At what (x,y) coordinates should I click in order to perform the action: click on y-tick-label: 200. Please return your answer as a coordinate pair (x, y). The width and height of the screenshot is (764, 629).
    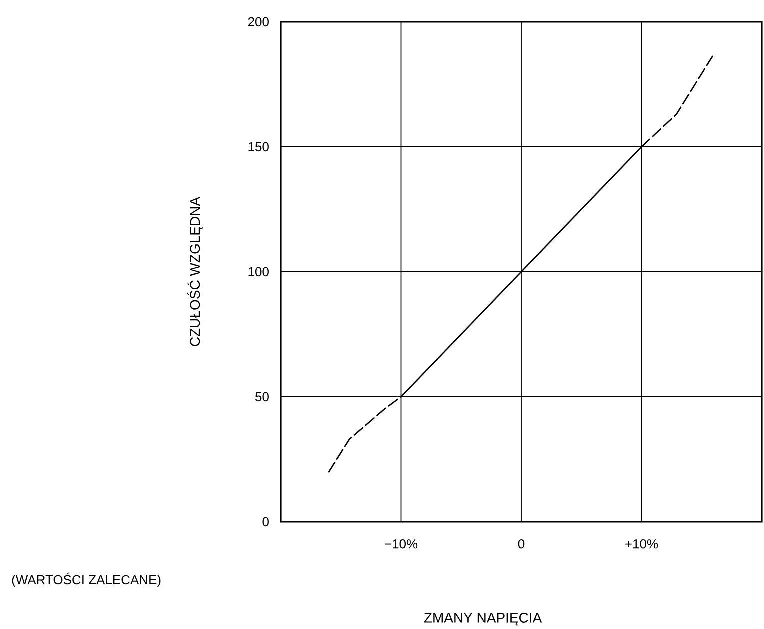
    Looking at the image, I should click on (258, 22).